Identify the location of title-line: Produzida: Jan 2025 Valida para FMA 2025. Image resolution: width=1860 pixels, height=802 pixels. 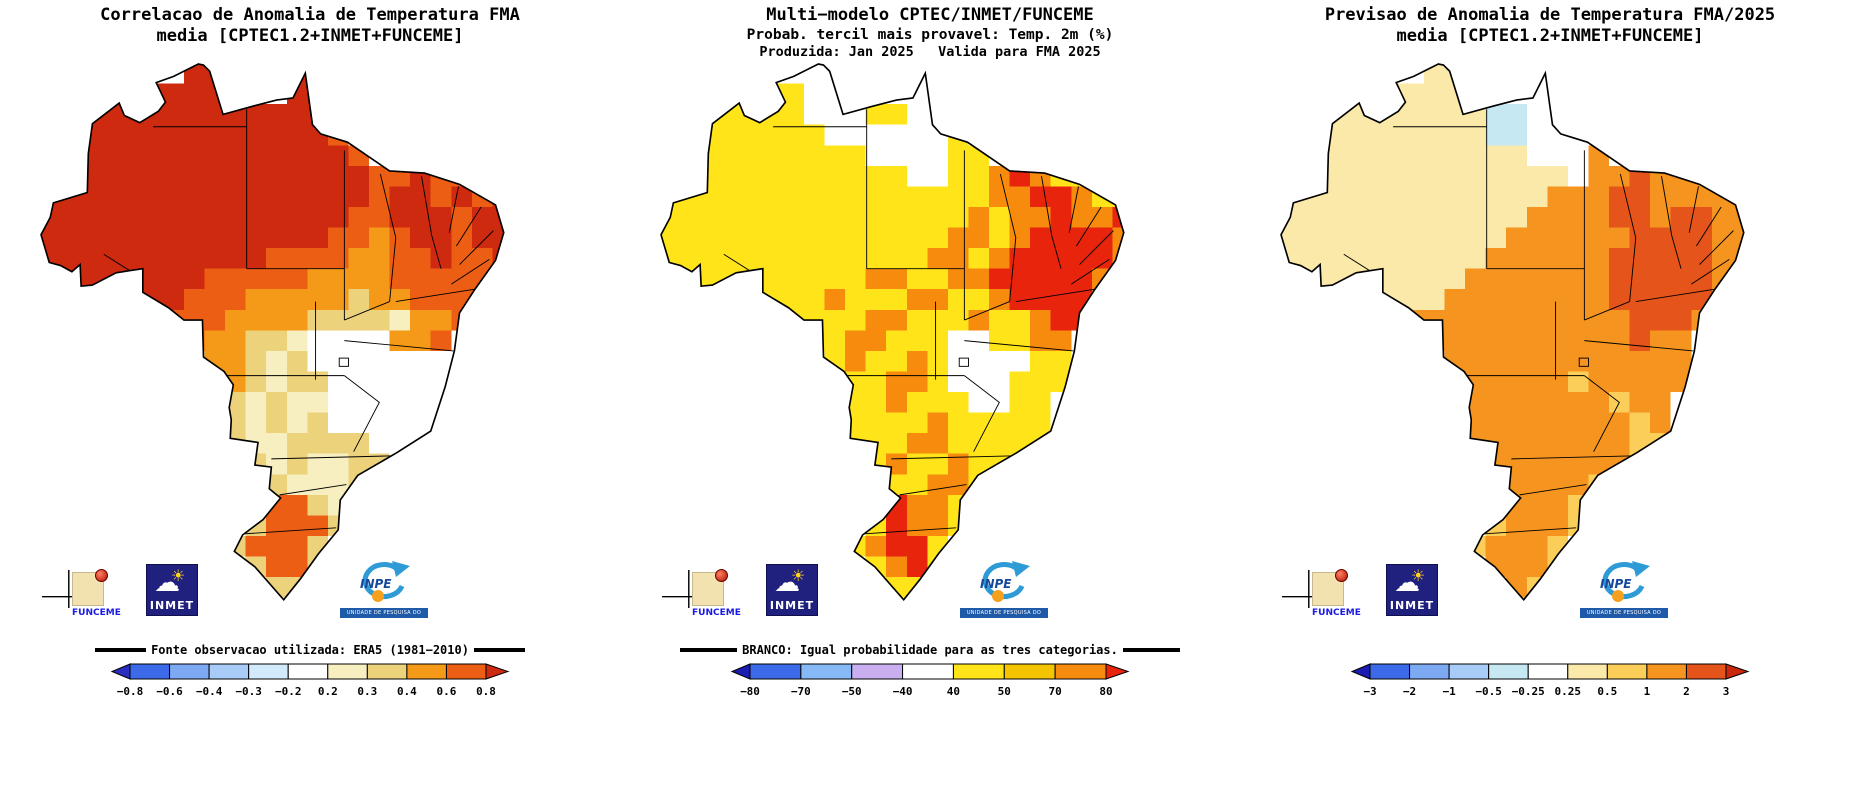
(930, 52).